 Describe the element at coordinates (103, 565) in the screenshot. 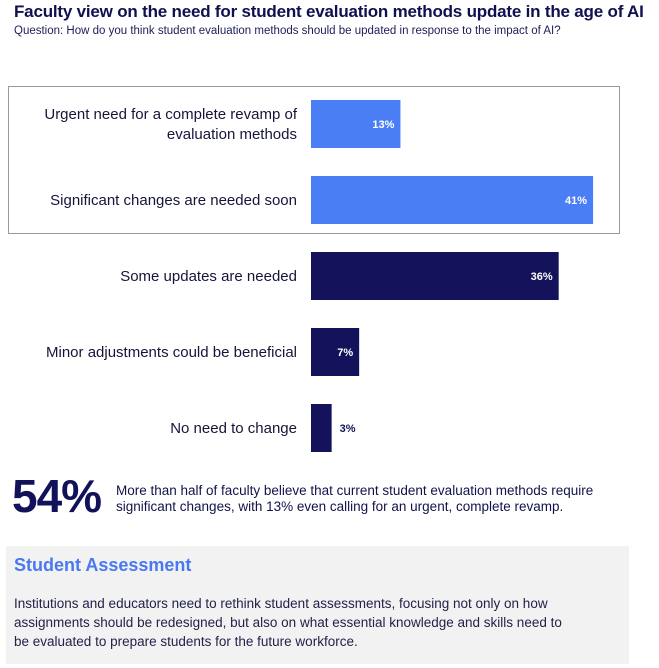

I see `panel-title: Student Assessment` at that location.